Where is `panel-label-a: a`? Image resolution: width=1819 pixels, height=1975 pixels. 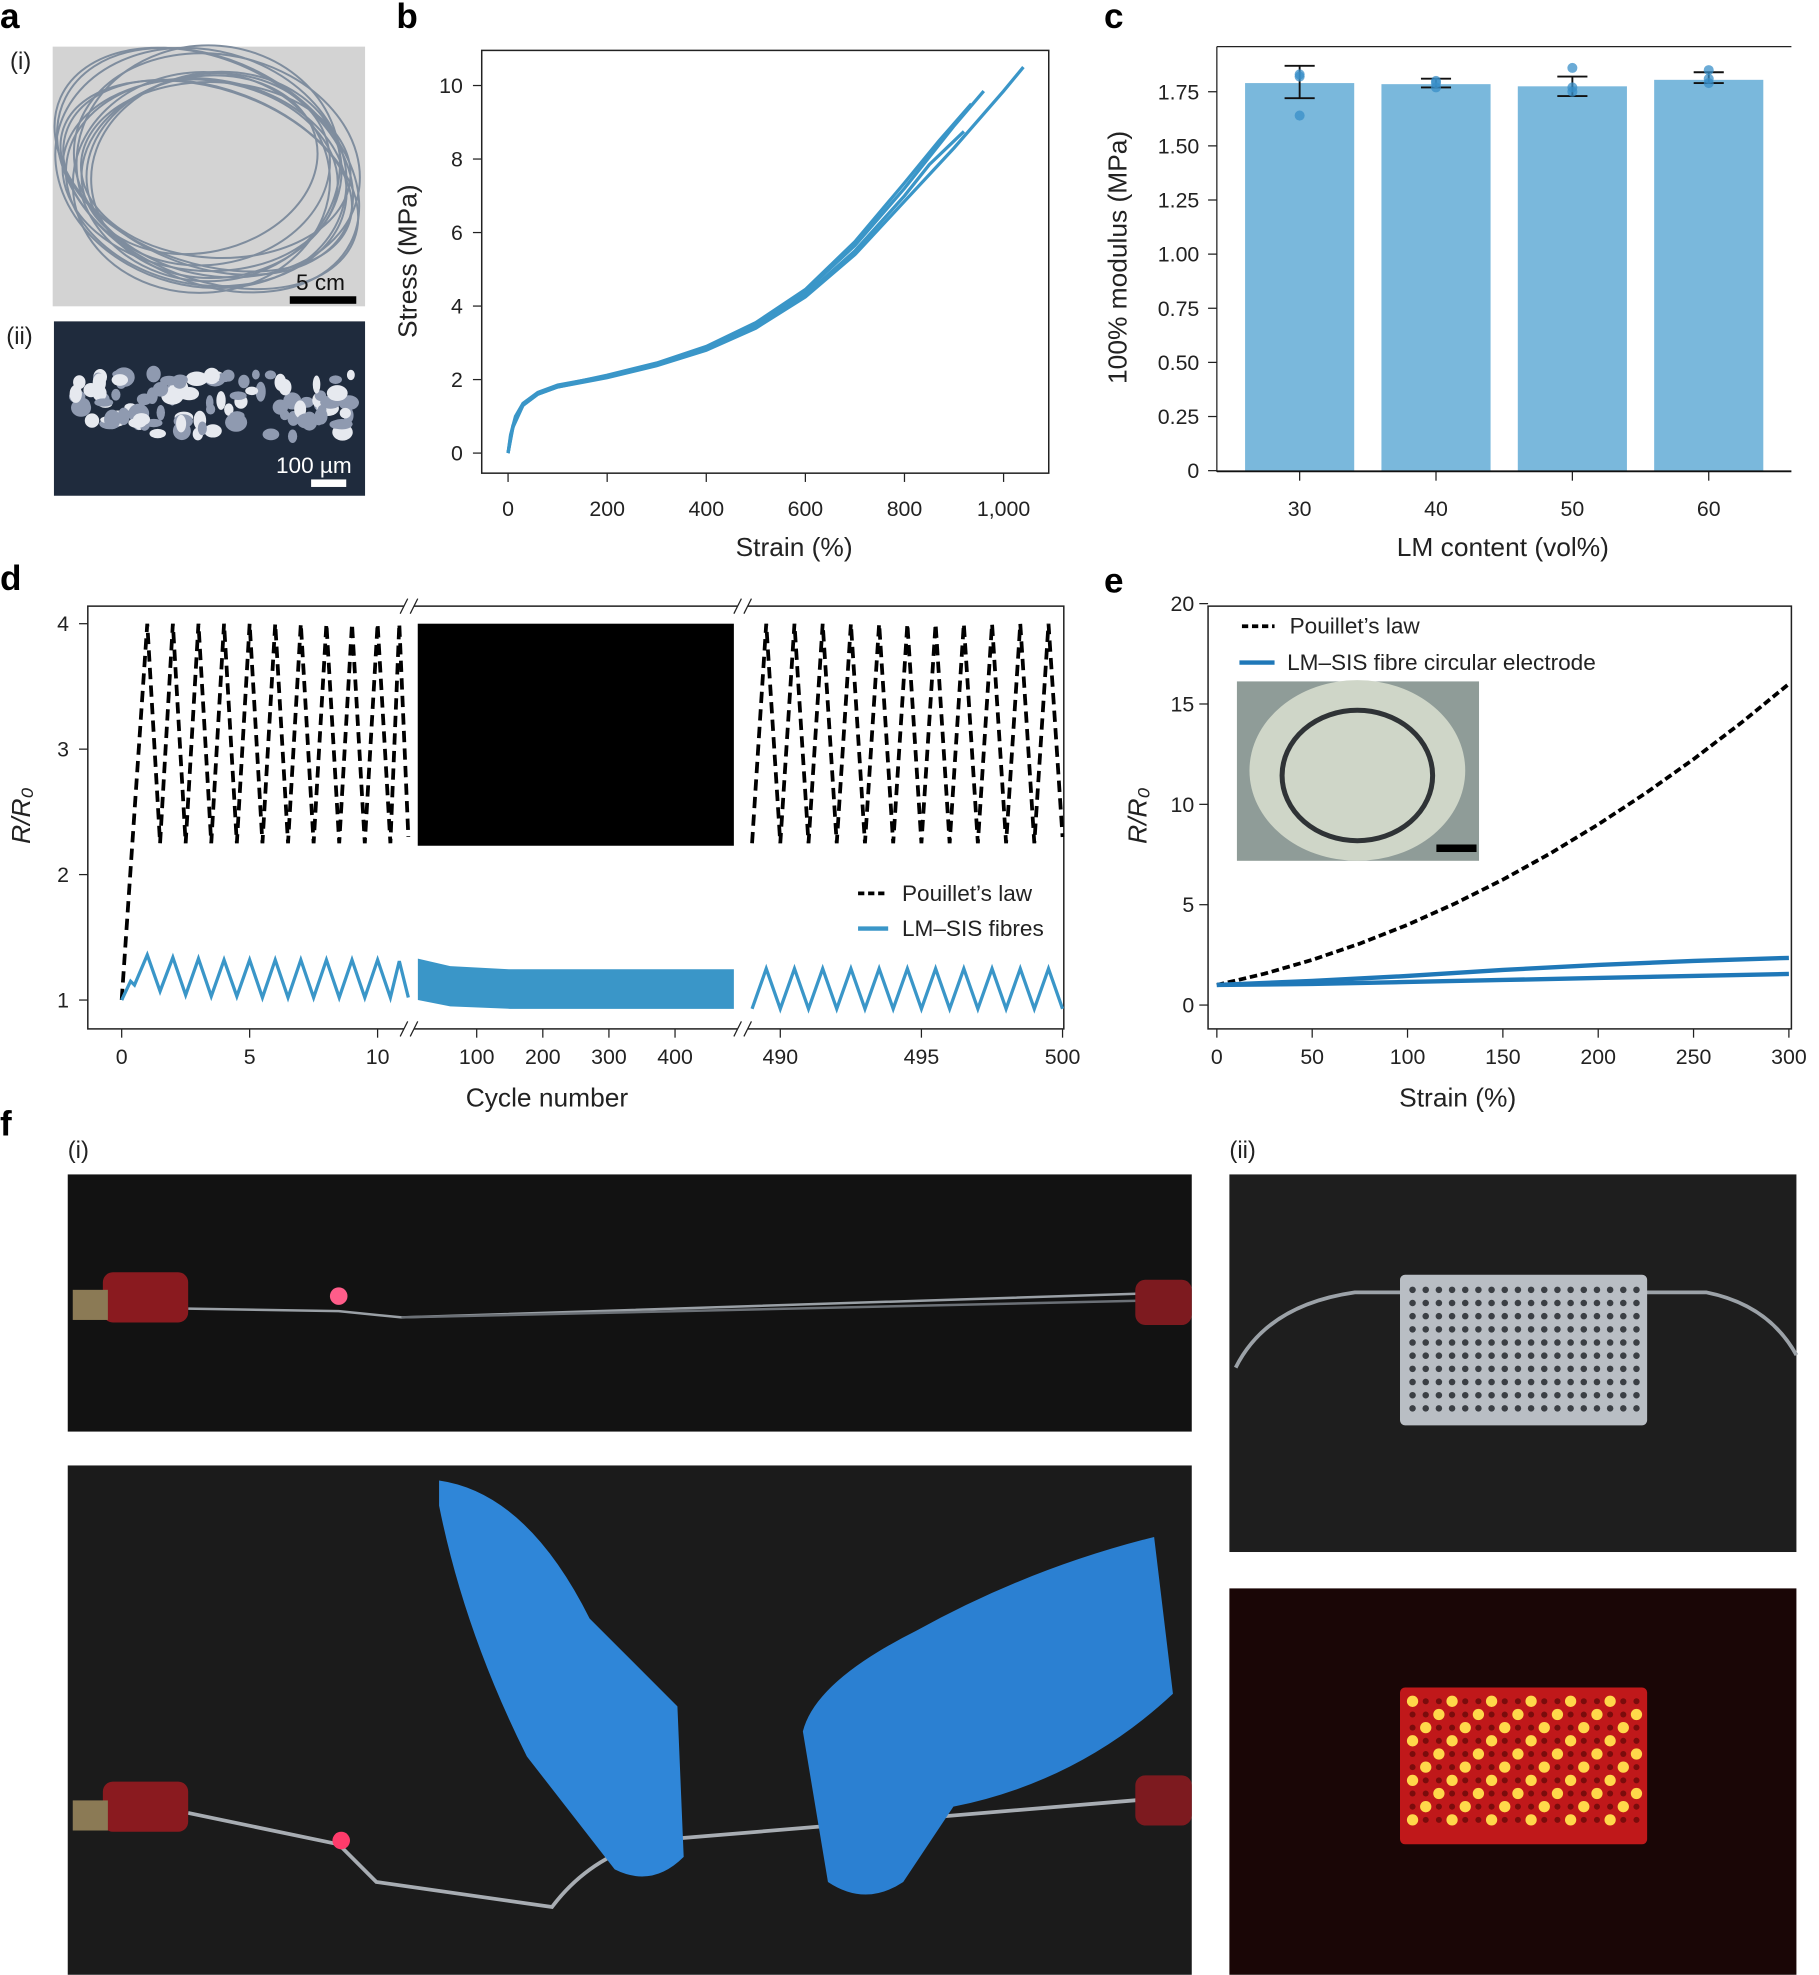 panel-label-a: a is located at coordinates (10, 18).